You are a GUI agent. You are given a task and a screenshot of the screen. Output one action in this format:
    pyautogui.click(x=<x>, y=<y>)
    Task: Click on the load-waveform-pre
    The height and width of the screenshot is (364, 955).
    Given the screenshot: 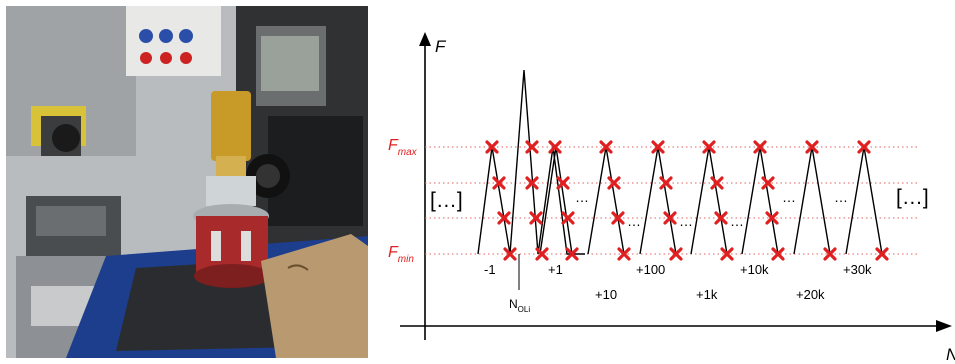 What is the action you would take?
    pyautogui.click(x=531, y=162)
    